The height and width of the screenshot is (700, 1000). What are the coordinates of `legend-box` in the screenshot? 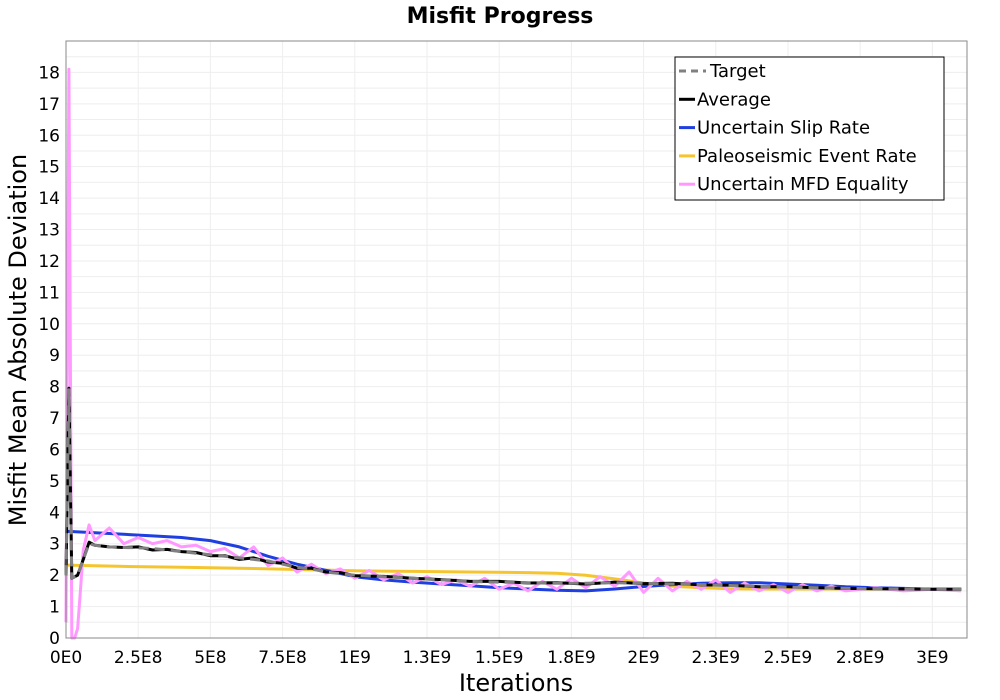 It's located at (809, 128).